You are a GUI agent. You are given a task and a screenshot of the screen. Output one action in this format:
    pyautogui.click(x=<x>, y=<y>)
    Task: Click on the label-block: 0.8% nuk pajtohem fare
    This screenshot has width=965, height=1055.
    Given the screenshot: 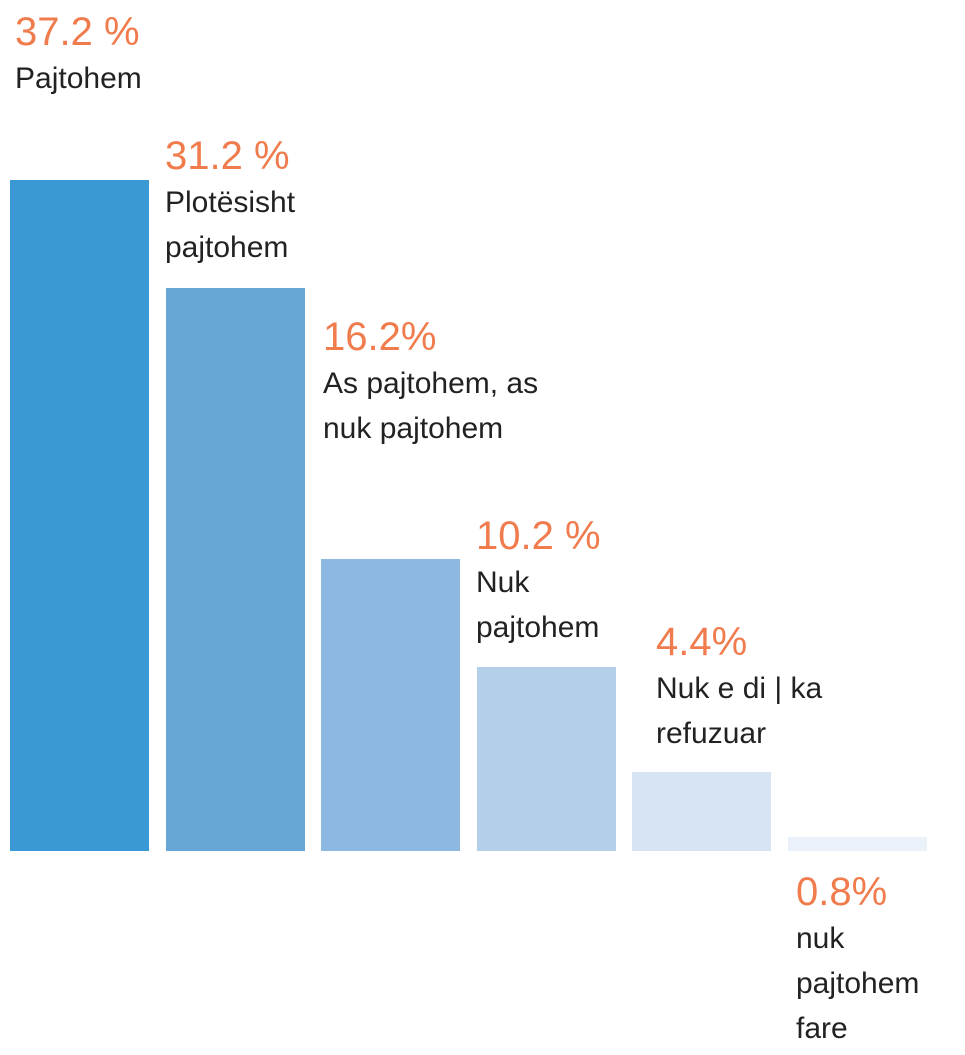 What is the action you would take?
    pyautogui.click(x=876, y=959)
    